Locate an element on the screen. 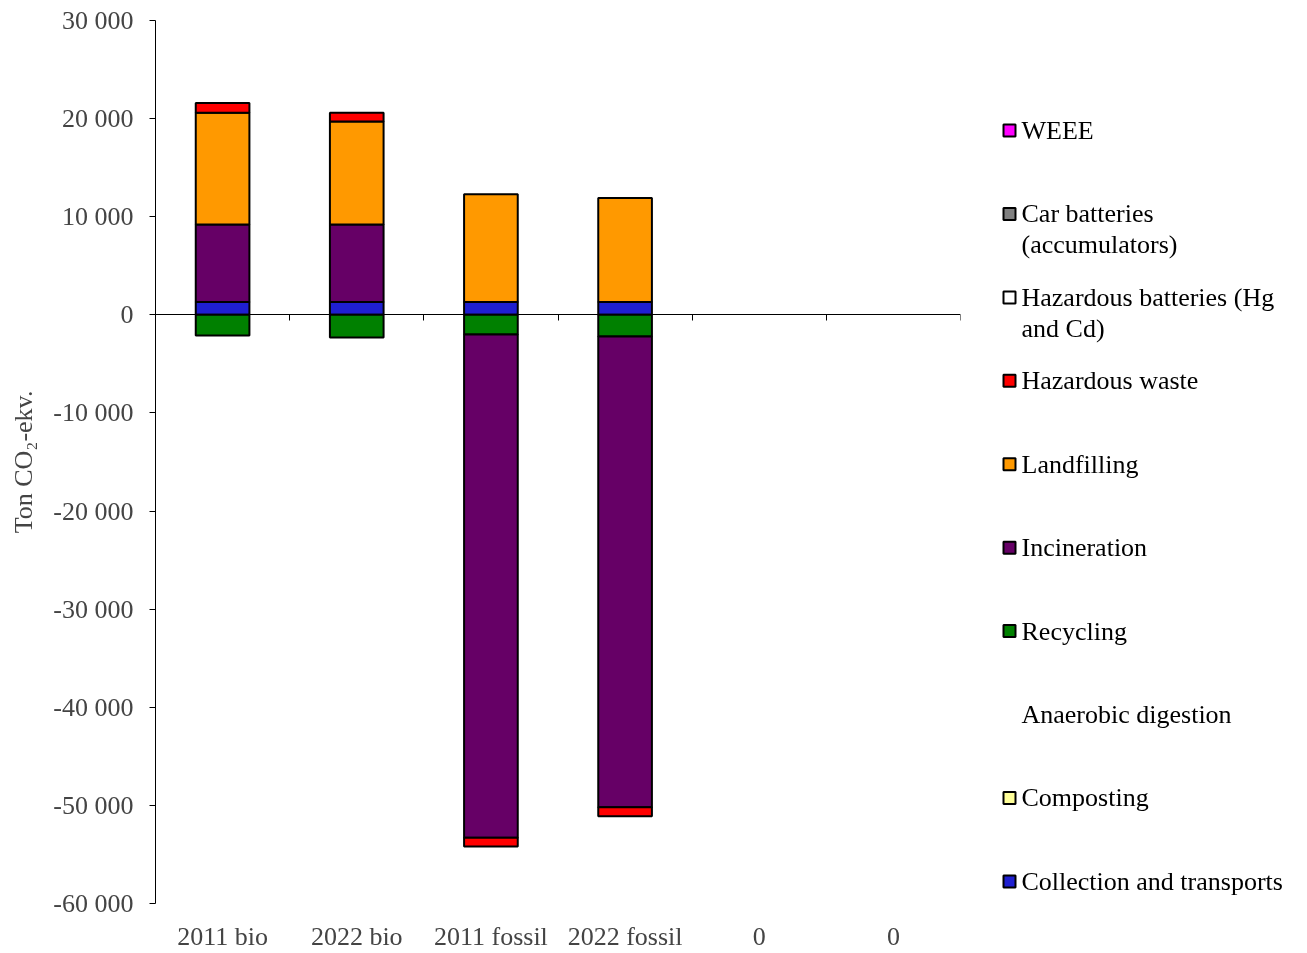 Image resolution: width=1307 pixels, height=953 pixels. legend-label: Car batteries (accumulators) is located at coordinates (1099, 229).